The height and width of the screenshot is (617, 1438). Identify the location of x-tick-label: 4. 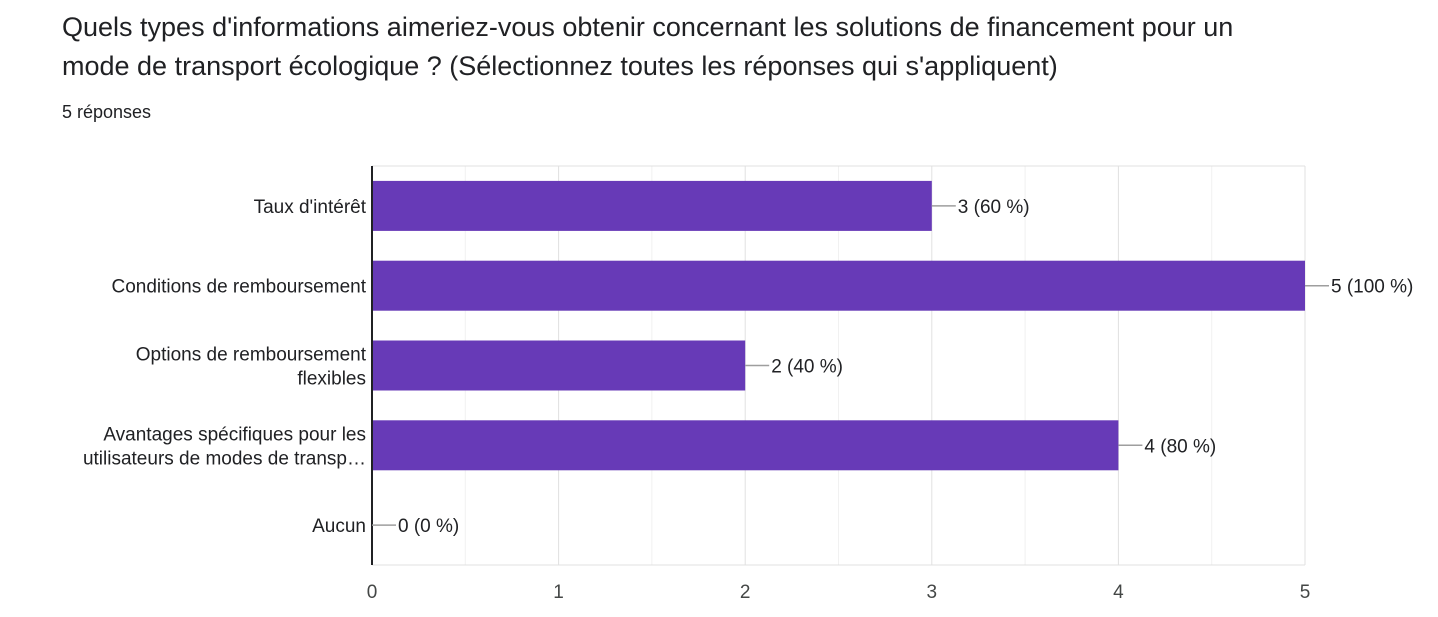
(1118, 592).